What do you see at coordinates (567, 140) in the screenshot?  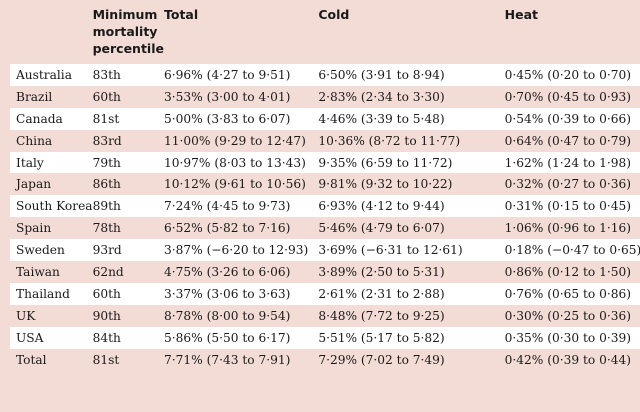 I see `heat-cell: 0·64% (0·47 to 0·79)` at bounding box center [567, 140].